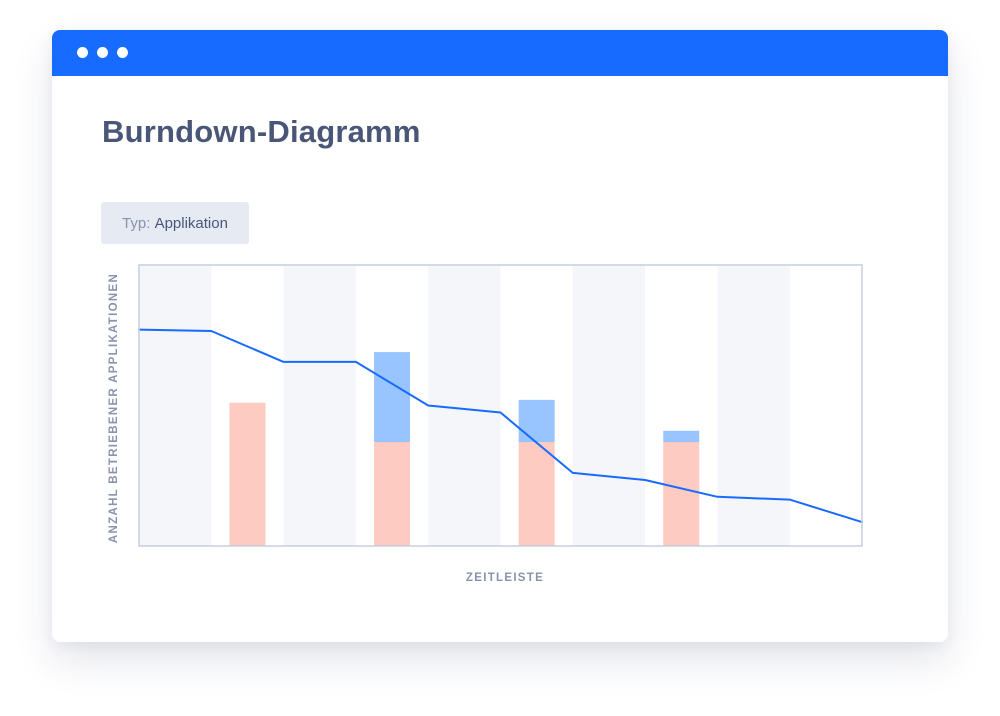 This screenshot has width=1000, height=716. I want to click on type-filter-button: Typ: Applikation, so click(175, 223).